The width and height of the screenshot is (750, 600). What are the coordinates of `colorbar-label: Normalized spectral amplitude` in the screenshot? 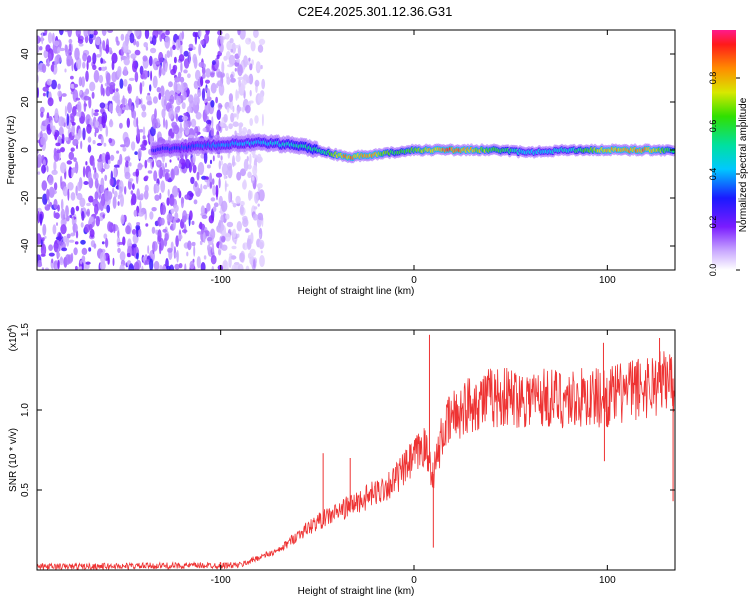 It's located at (743, 164).